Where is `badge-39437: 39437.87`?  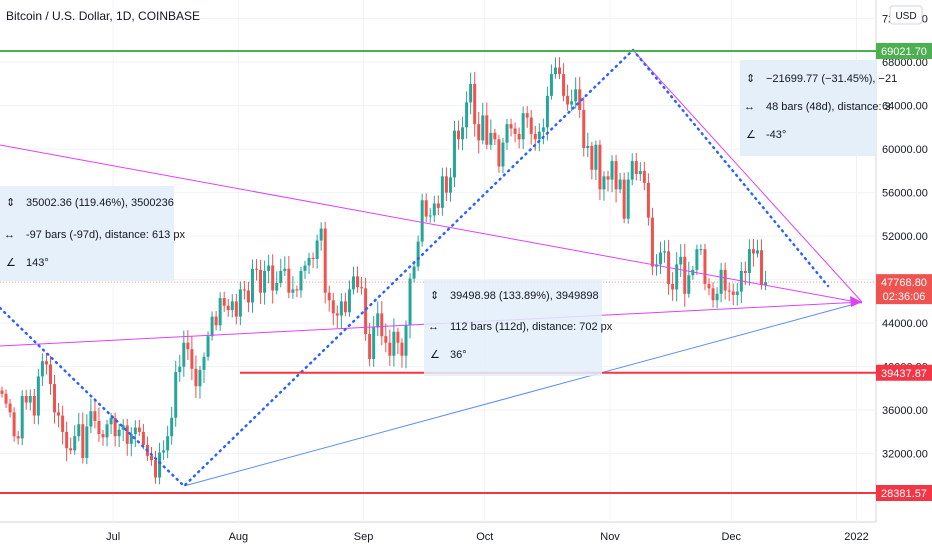 badge-39437: 39437.87 is located at coordinates (904, 372).